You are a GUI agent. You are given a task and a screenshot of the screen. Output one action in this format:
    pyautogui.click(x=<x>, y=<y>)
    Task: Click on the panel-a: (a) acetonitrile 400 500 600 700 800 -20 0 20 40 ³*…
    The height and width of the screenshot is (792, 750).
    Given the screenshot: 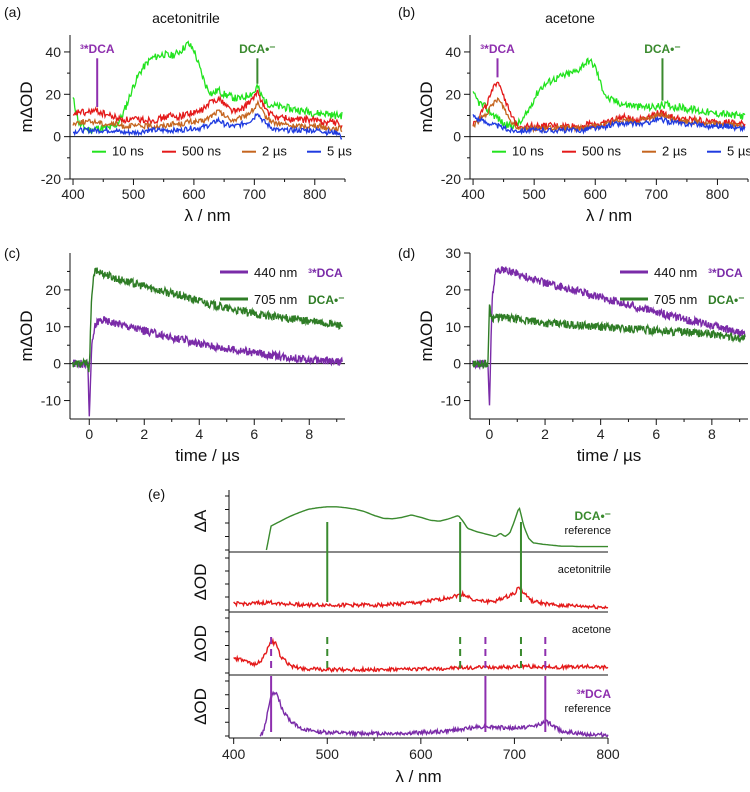 What is the action you would take?
    pyautogui.click(x=178, y=114)
    